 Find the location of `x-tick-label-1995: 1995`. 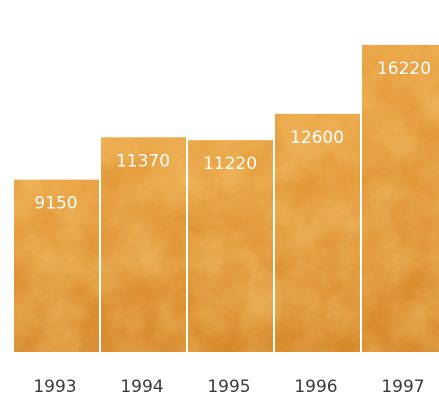

x-tick-label-1995: 1995 is located at coordinates (228, 387).